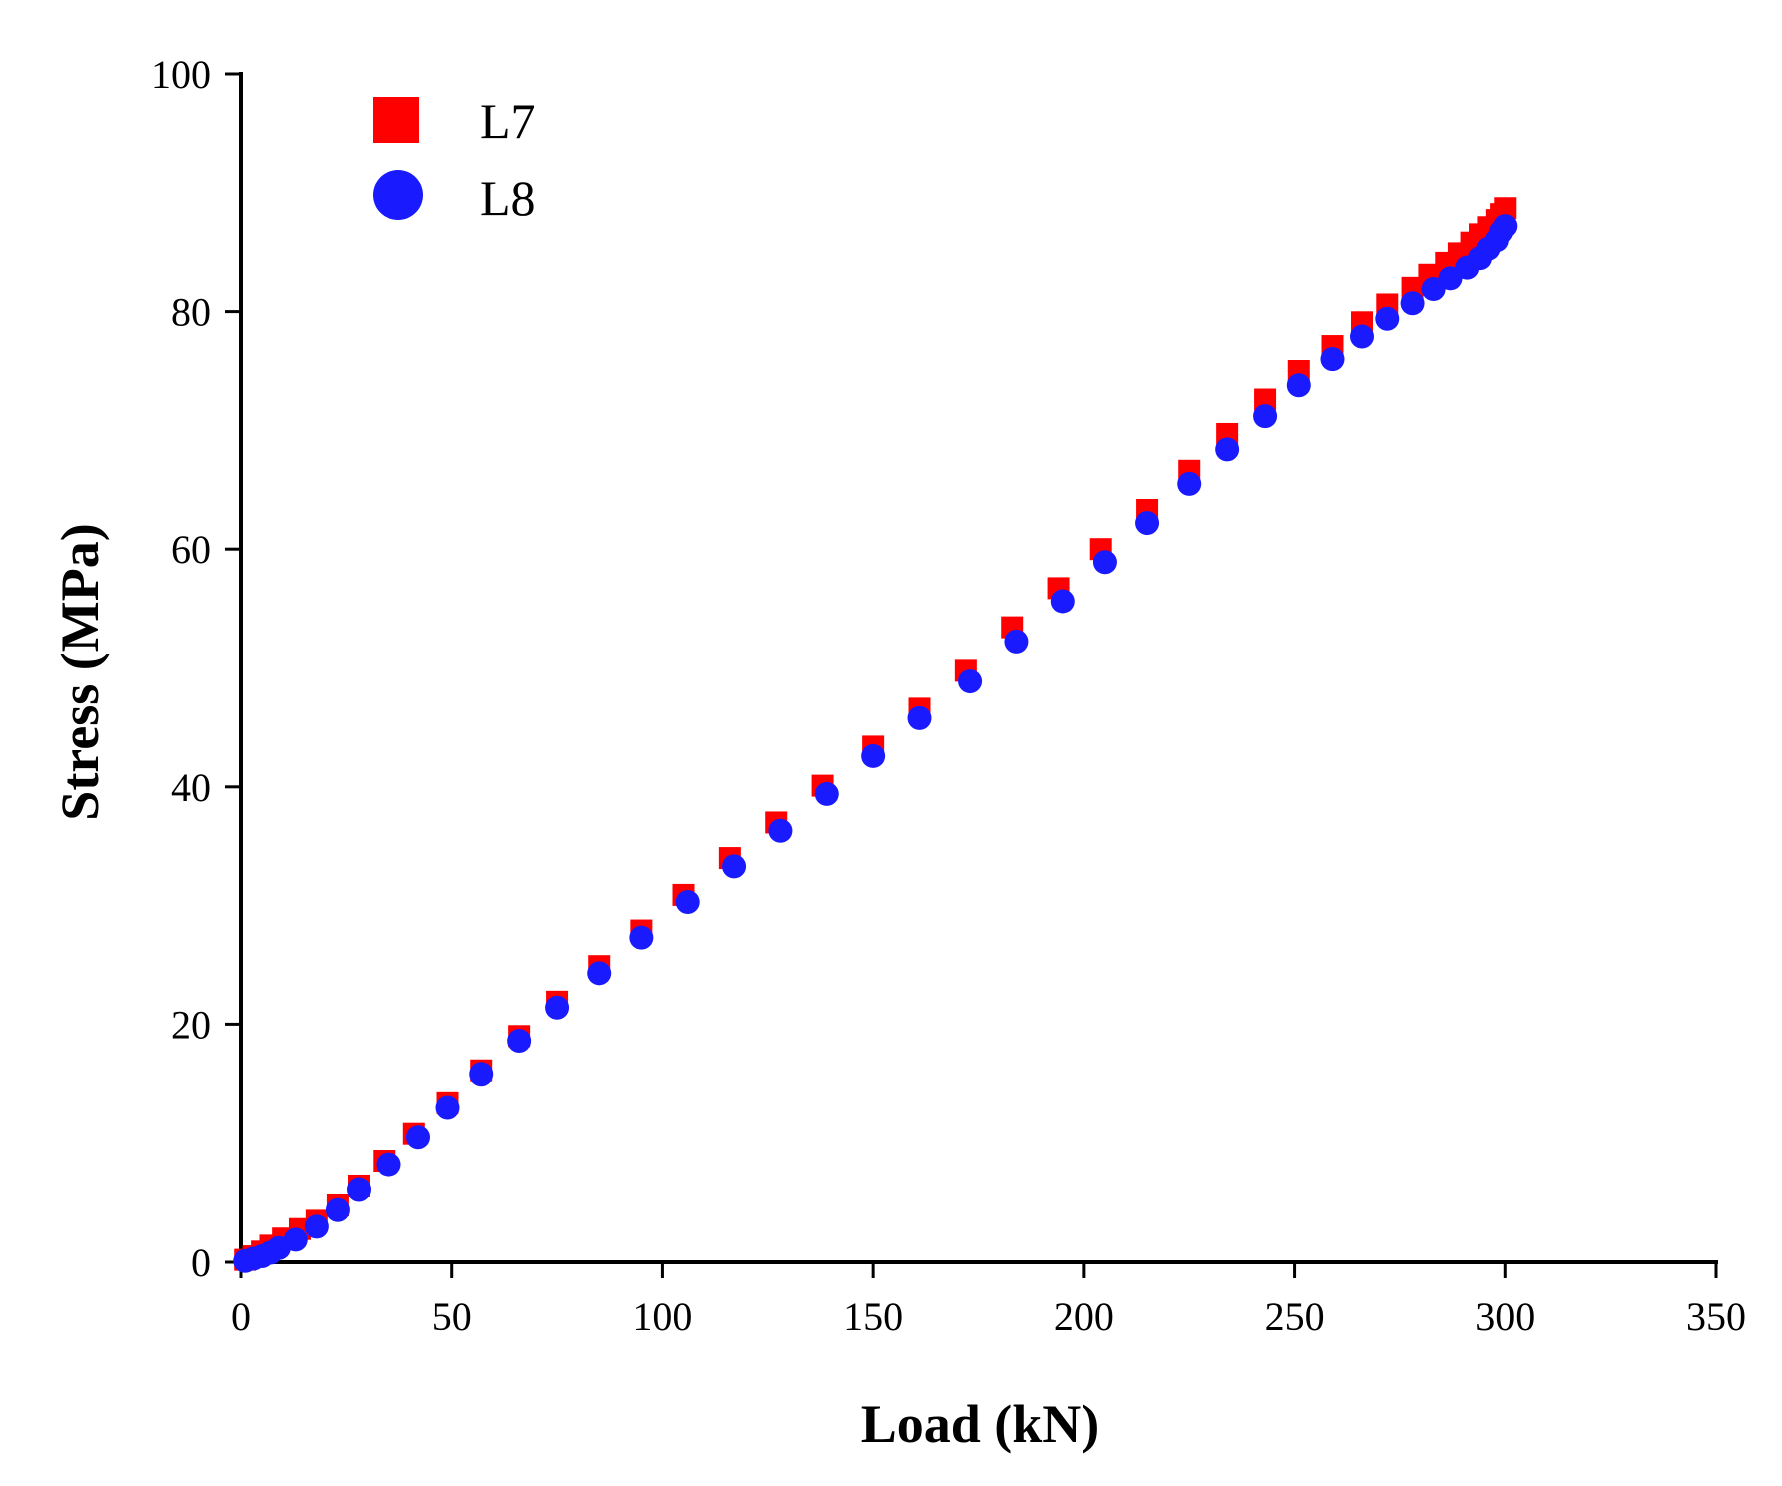 This screenshot has width=1782, height=1486. I want to click on x-tick-label: 300, so click(1505, 1316).